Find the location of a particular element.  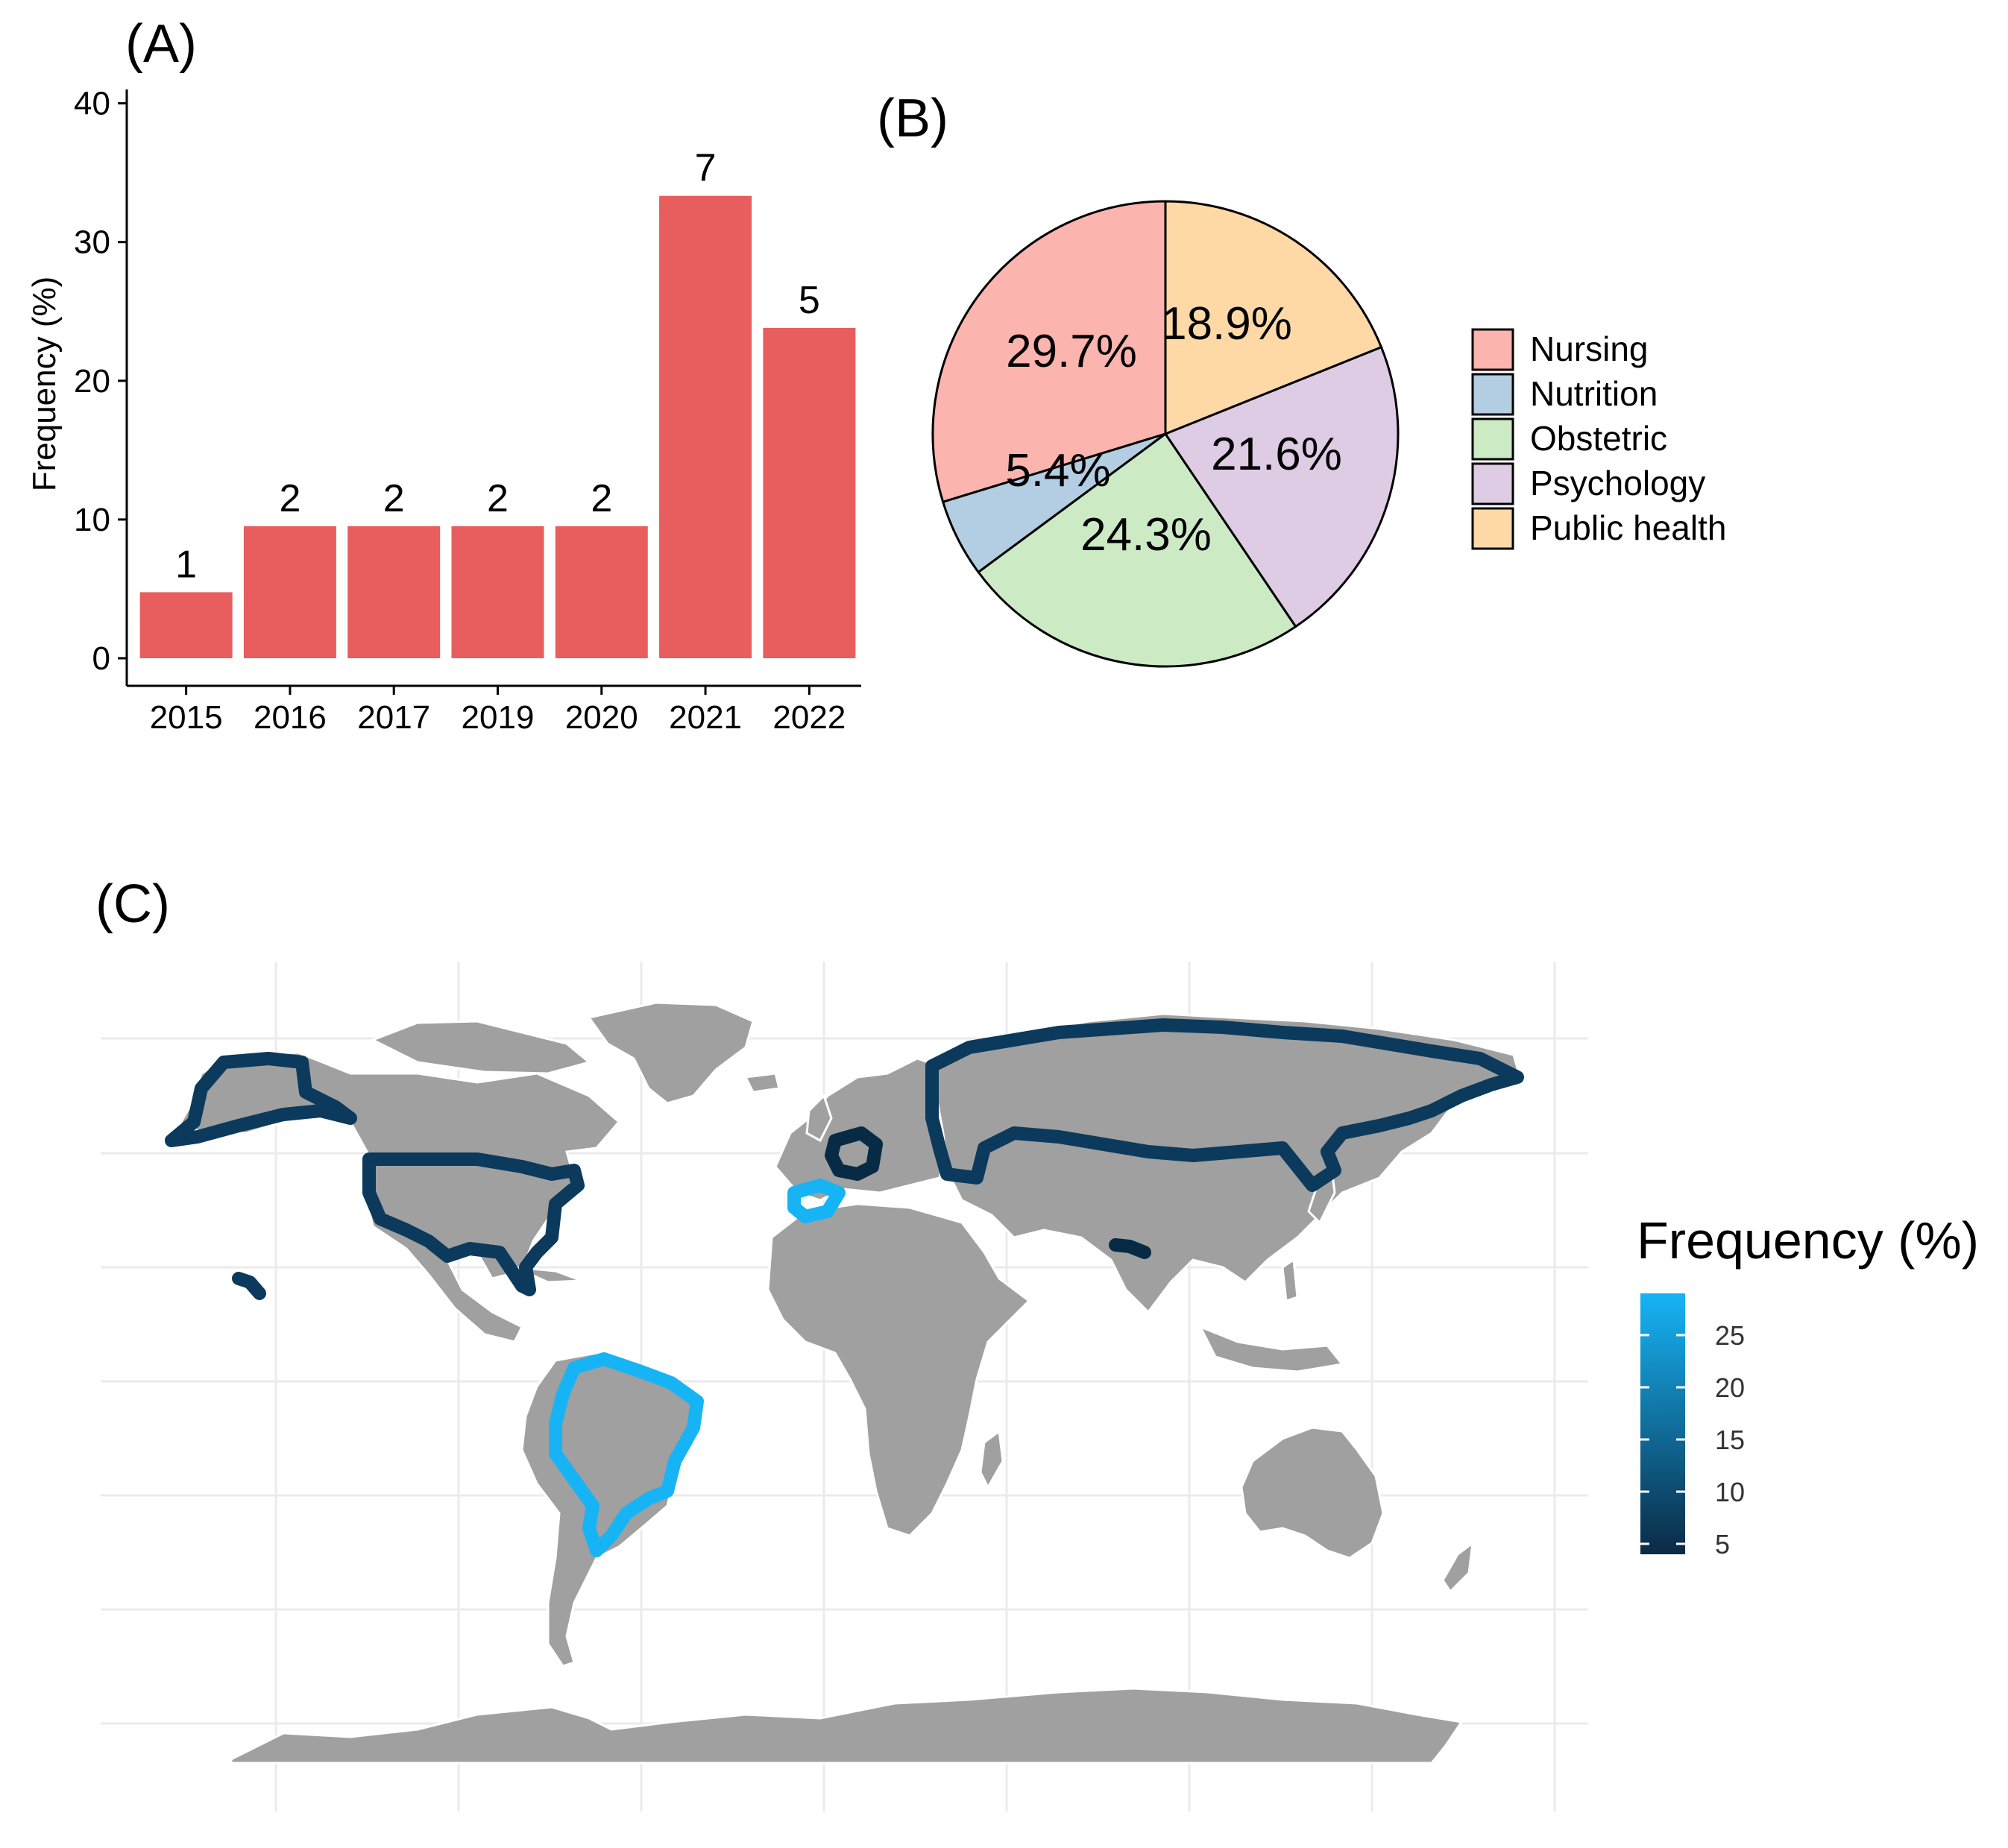

legend-tick-label: 5 is located at coordinates (1723, 1544).